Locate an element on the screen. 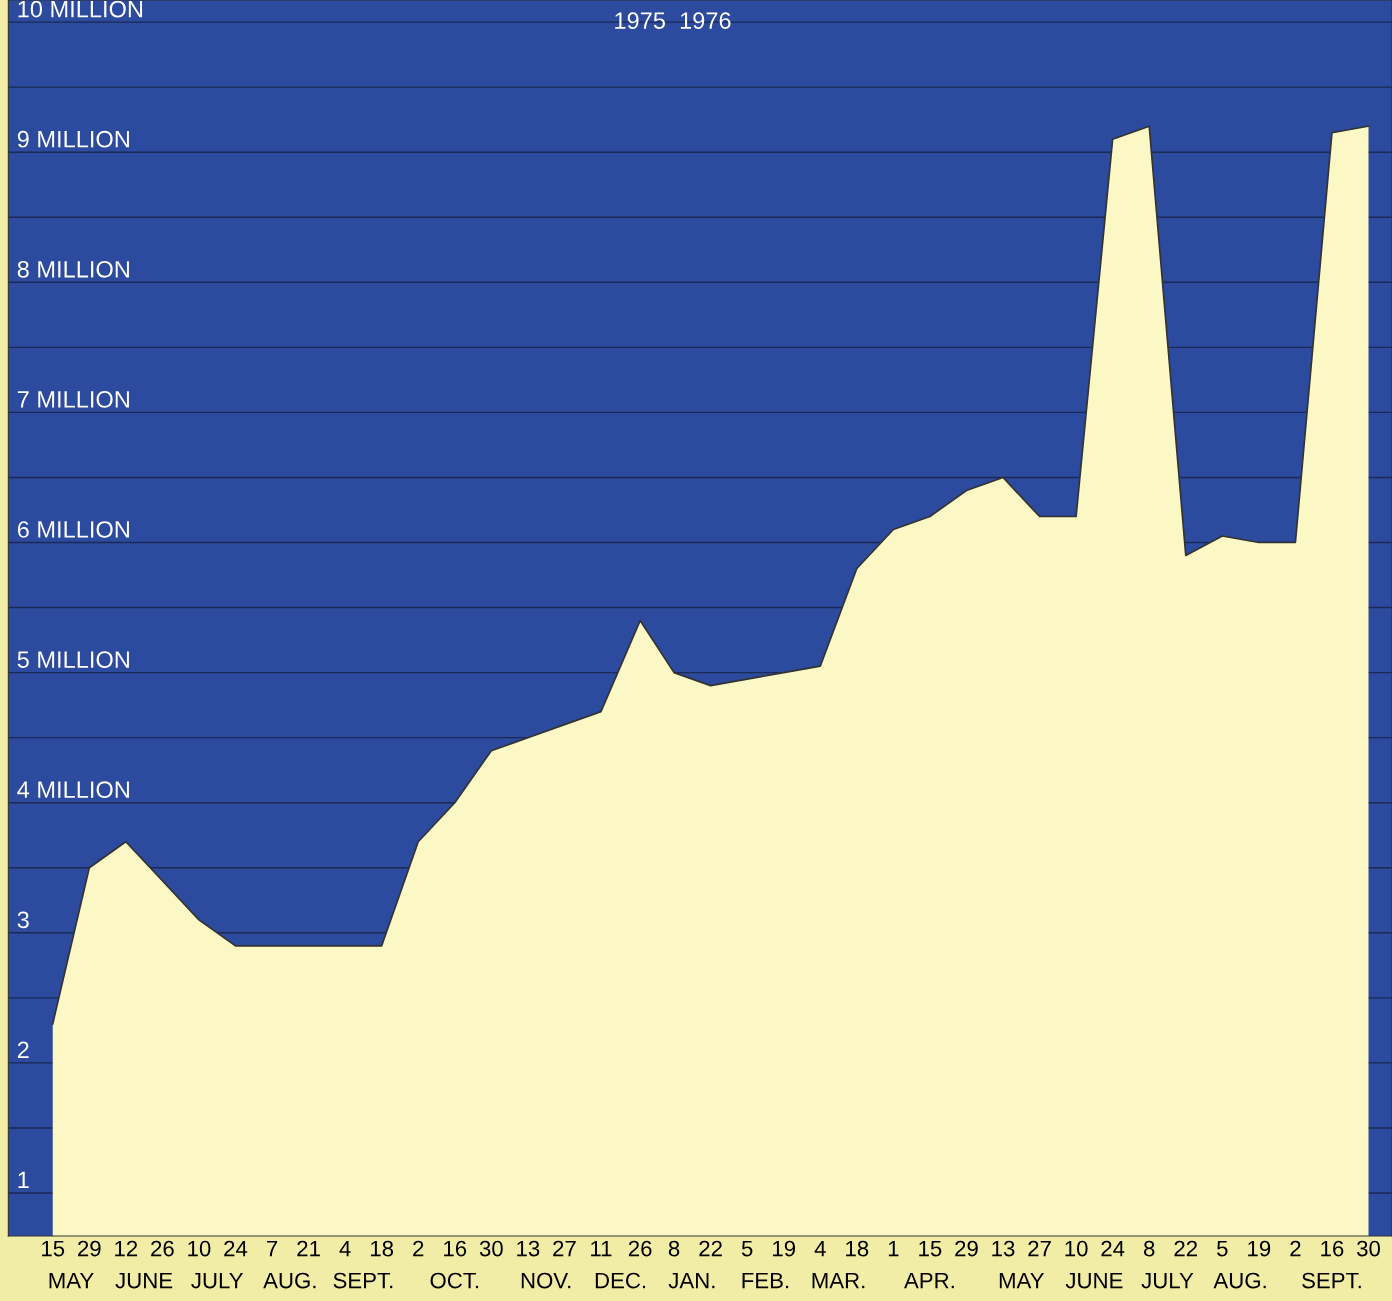 The height and width of the screenshot is (1301, 1392). text: JAN. is located at coordinates (691, 1280).